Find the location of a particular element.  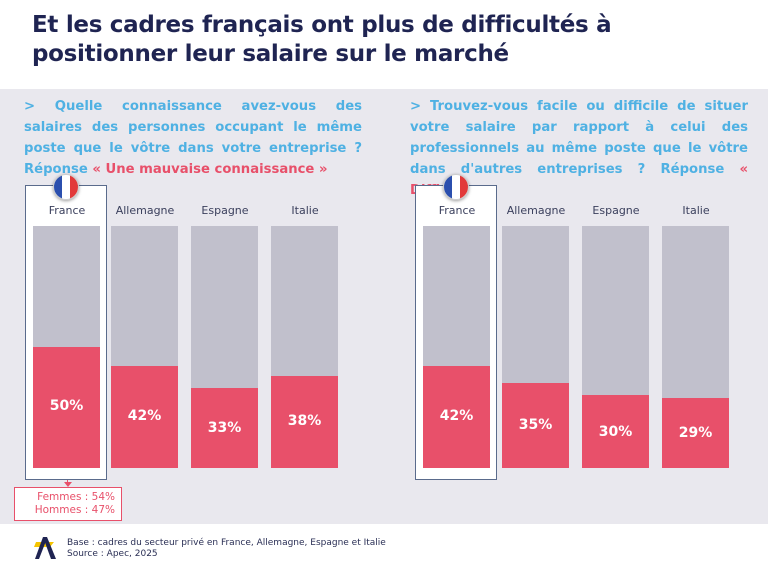

data-label: 38% is located at coordinates (304, 421).